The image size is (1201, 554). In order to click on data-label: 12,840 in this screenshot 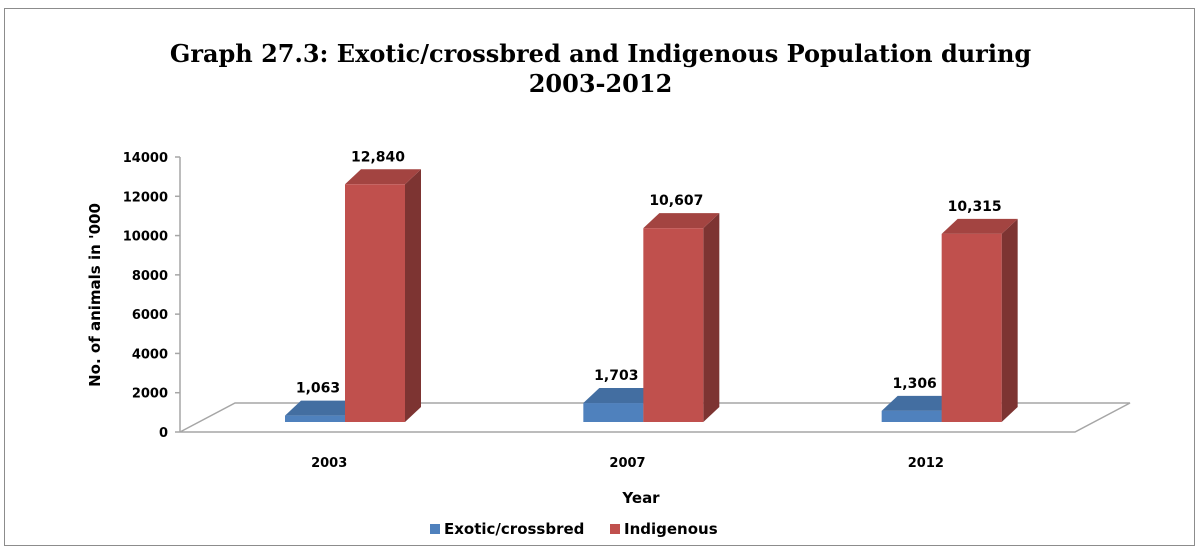, I will do `click(378, 157)`.